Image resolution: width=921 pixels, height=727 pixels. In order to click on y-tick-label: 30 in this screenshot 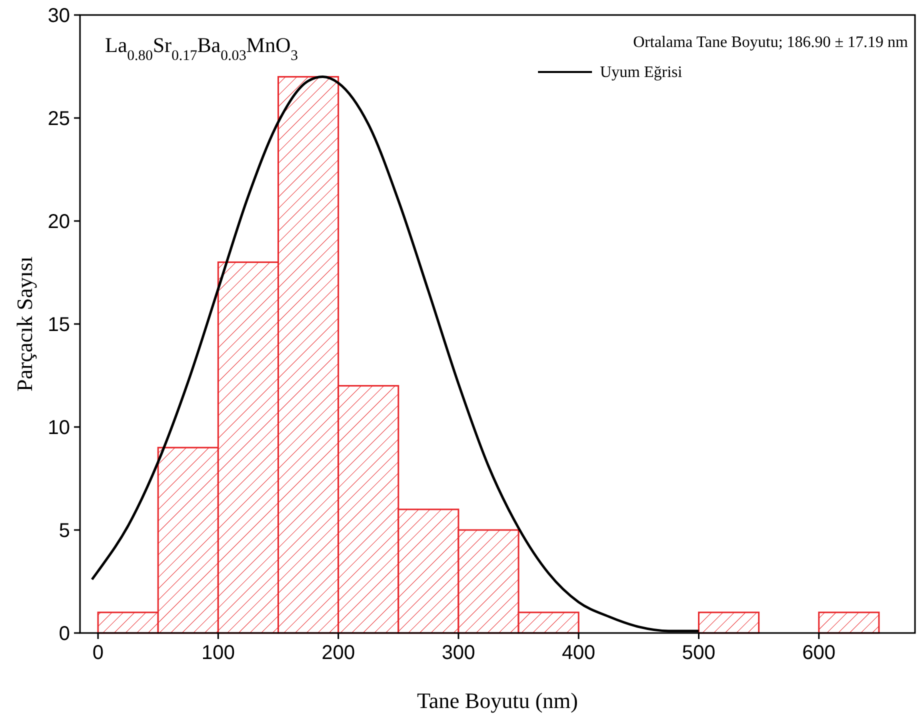, I will do `click(59, 16)`.